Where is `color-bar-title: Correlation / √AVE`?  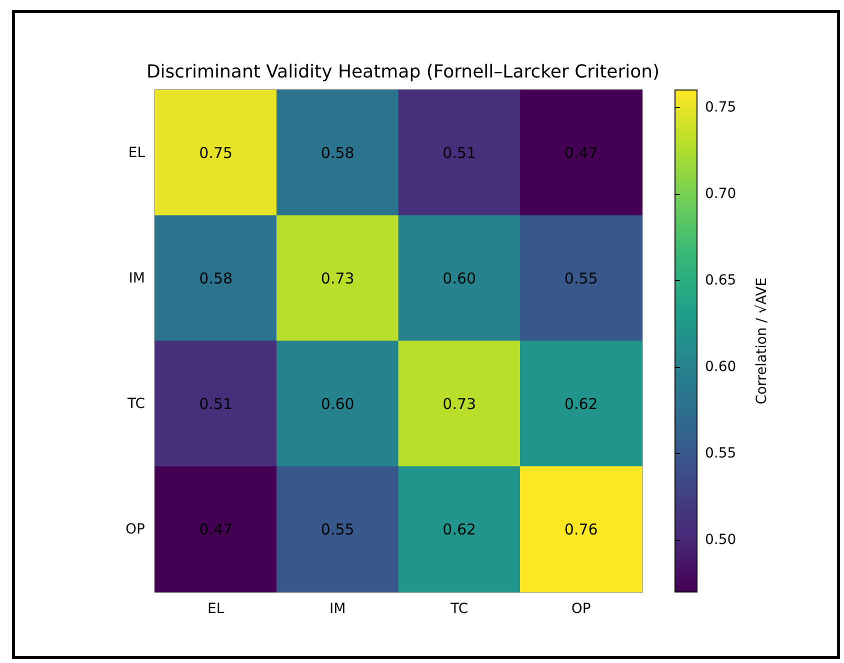 color-bar-title: Correlation / √AVE is located at coordinates (762, 341).